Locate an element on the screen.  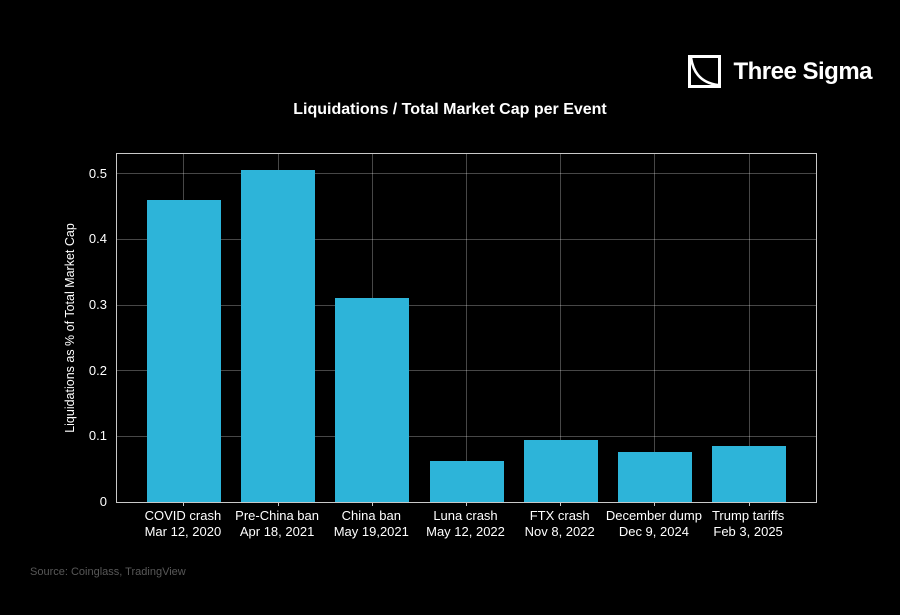
event-date: May 12, 2022 is located at coordinates (465, 531).